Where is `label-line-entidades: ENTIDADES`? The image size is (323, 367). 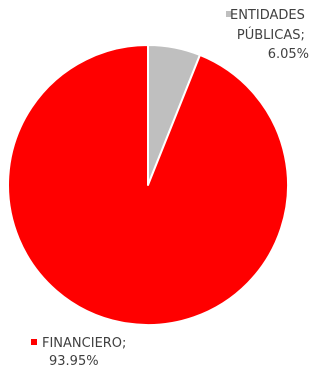
label-line-entidades: ENTIDADES is located at coordinates (267, 15).